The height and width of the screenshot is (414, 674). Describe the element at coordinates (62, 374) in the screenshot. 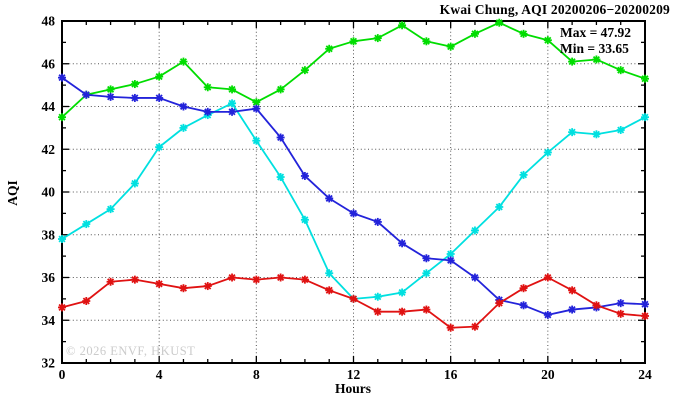

I see `x-tick-label: 0` at that location.